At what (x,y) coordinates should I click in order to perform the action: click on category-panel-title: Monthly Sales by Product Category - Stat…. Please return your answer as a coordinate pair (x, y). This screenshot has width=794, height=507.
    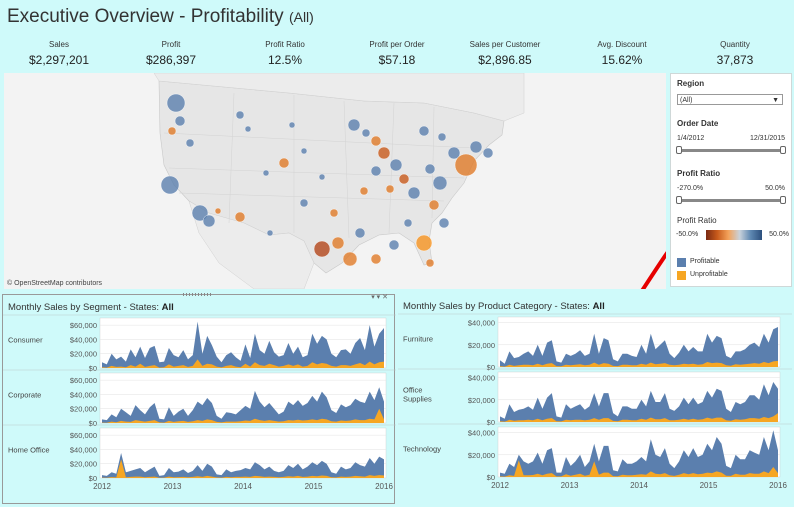
    Looking at the image, I should click on (504, 306).